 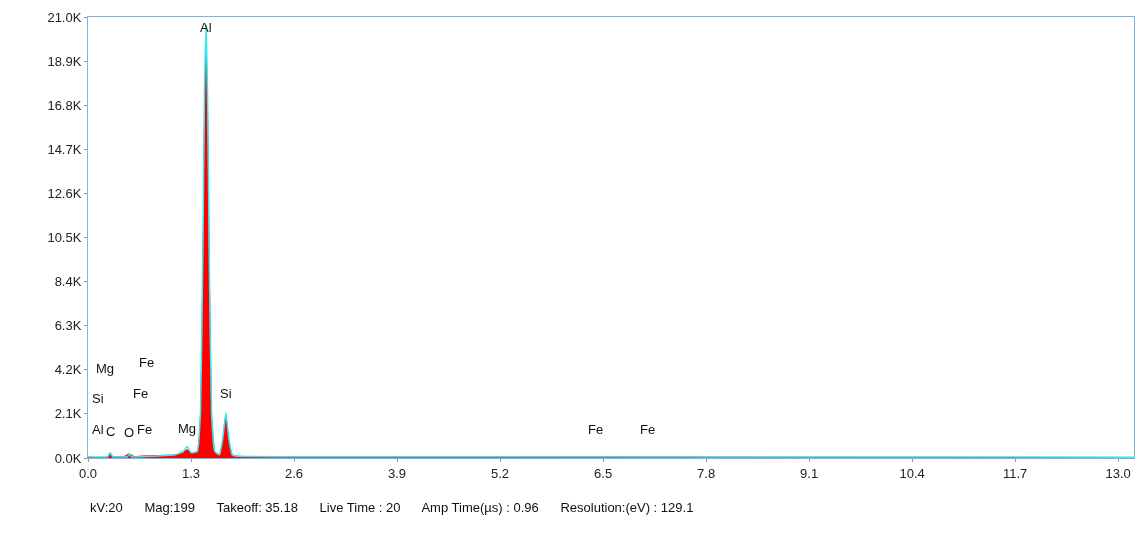 I want to click on x-tick-label: 1.3, so click(x=191, y=473).